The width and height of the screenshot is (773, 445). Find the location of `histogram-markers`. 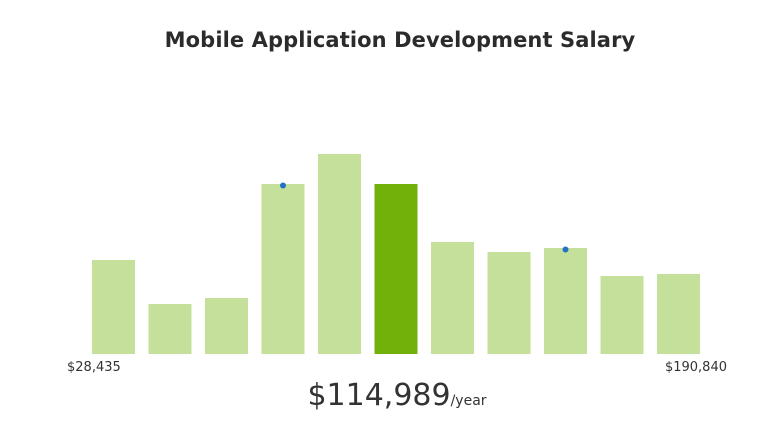

histogram-markers is located at coordinates (424, 217).